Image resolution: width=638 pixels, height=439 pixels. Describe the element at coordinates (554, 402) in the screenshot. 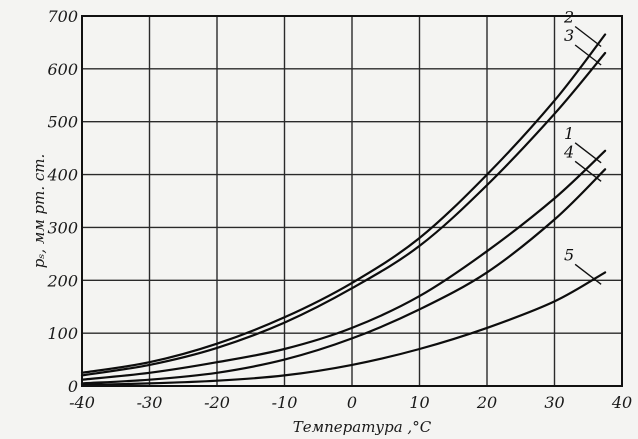

I see `x-tick-label: 30` at that location.